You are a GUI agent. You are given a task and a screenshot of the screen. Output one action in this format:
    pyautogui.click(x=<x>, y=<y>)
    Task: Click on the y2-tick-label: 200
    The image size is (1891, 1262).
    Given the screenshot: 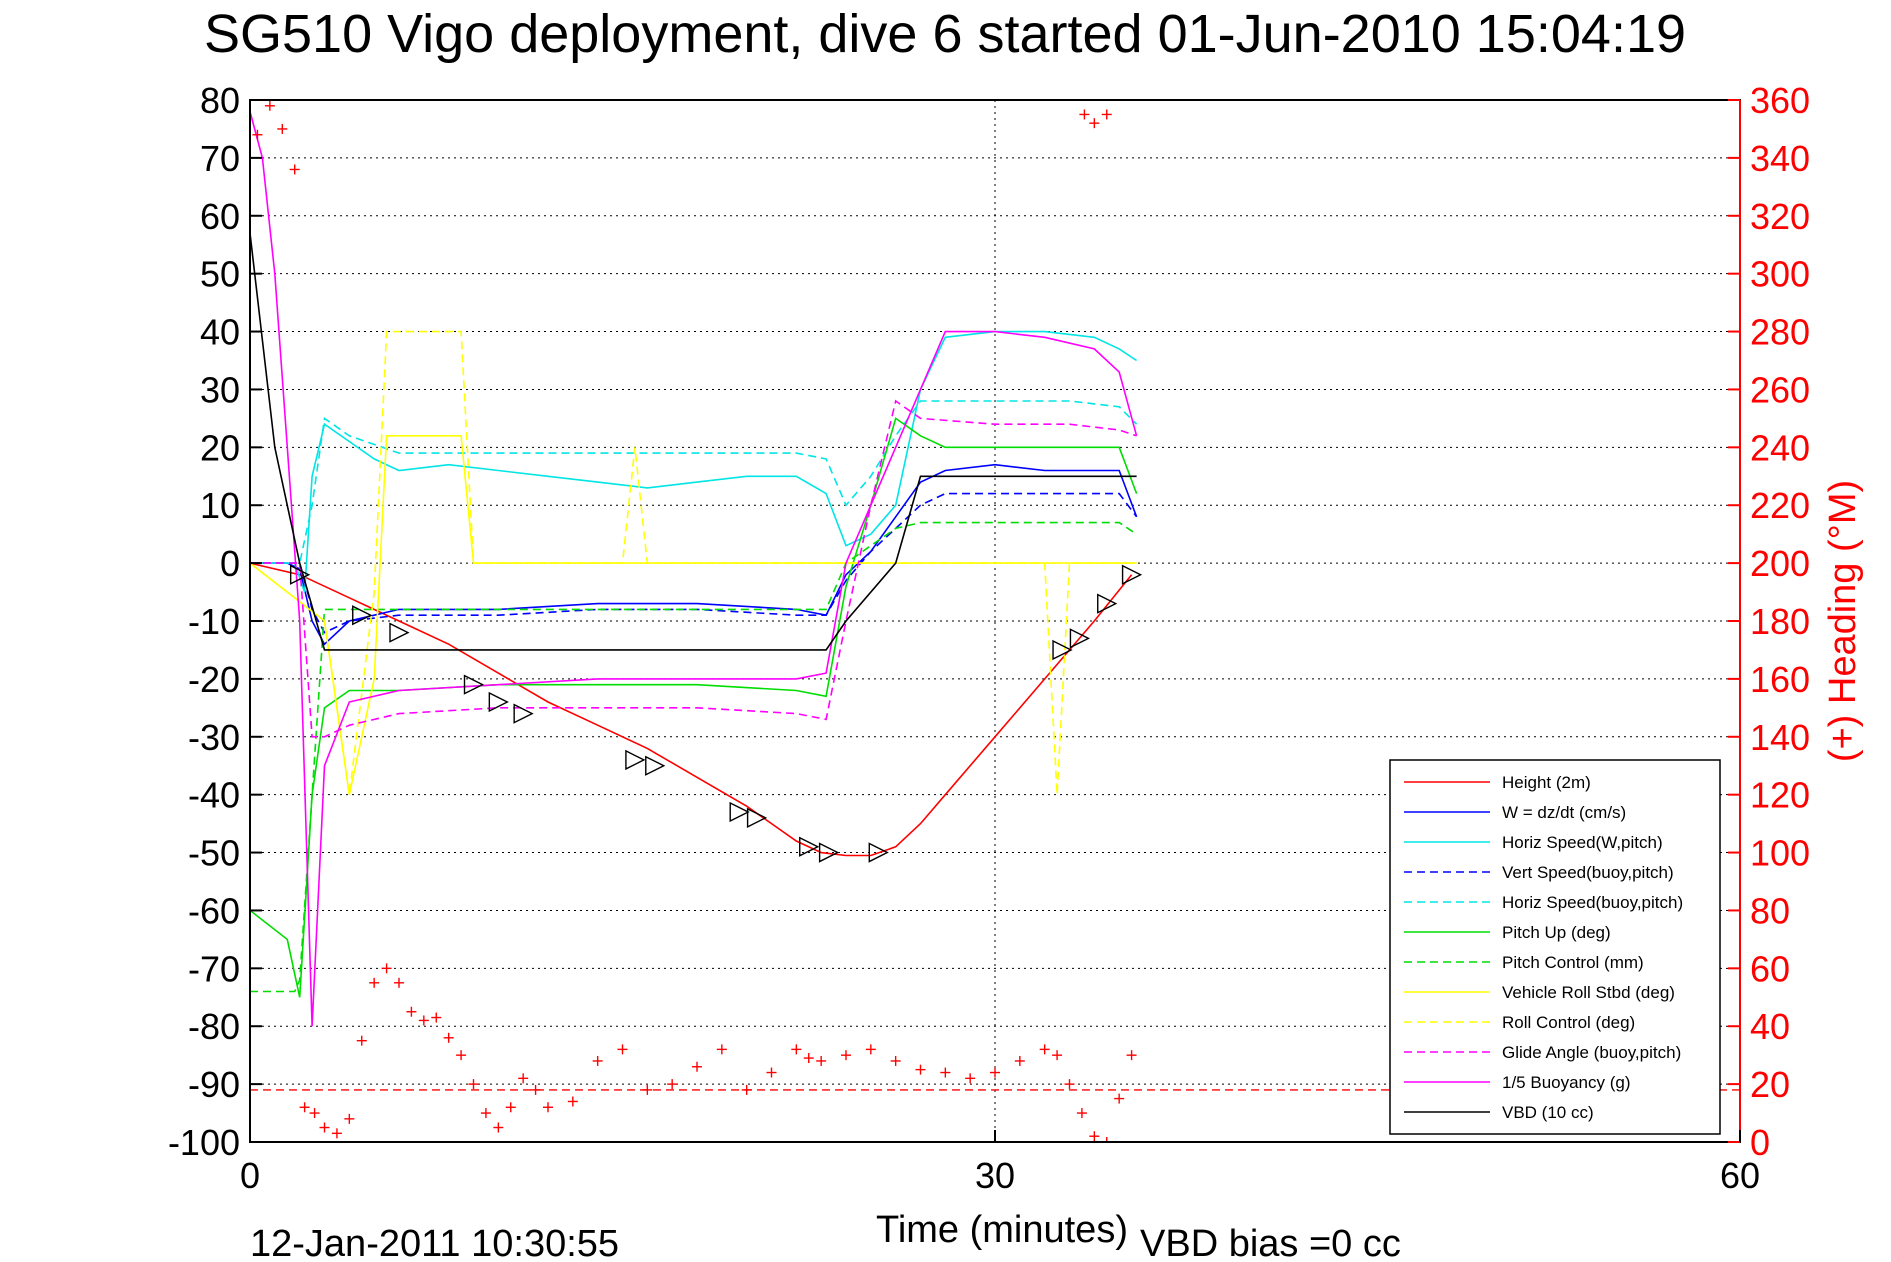 What is the action you would take?
    pyautogui.click(x=1780, y=563)
    